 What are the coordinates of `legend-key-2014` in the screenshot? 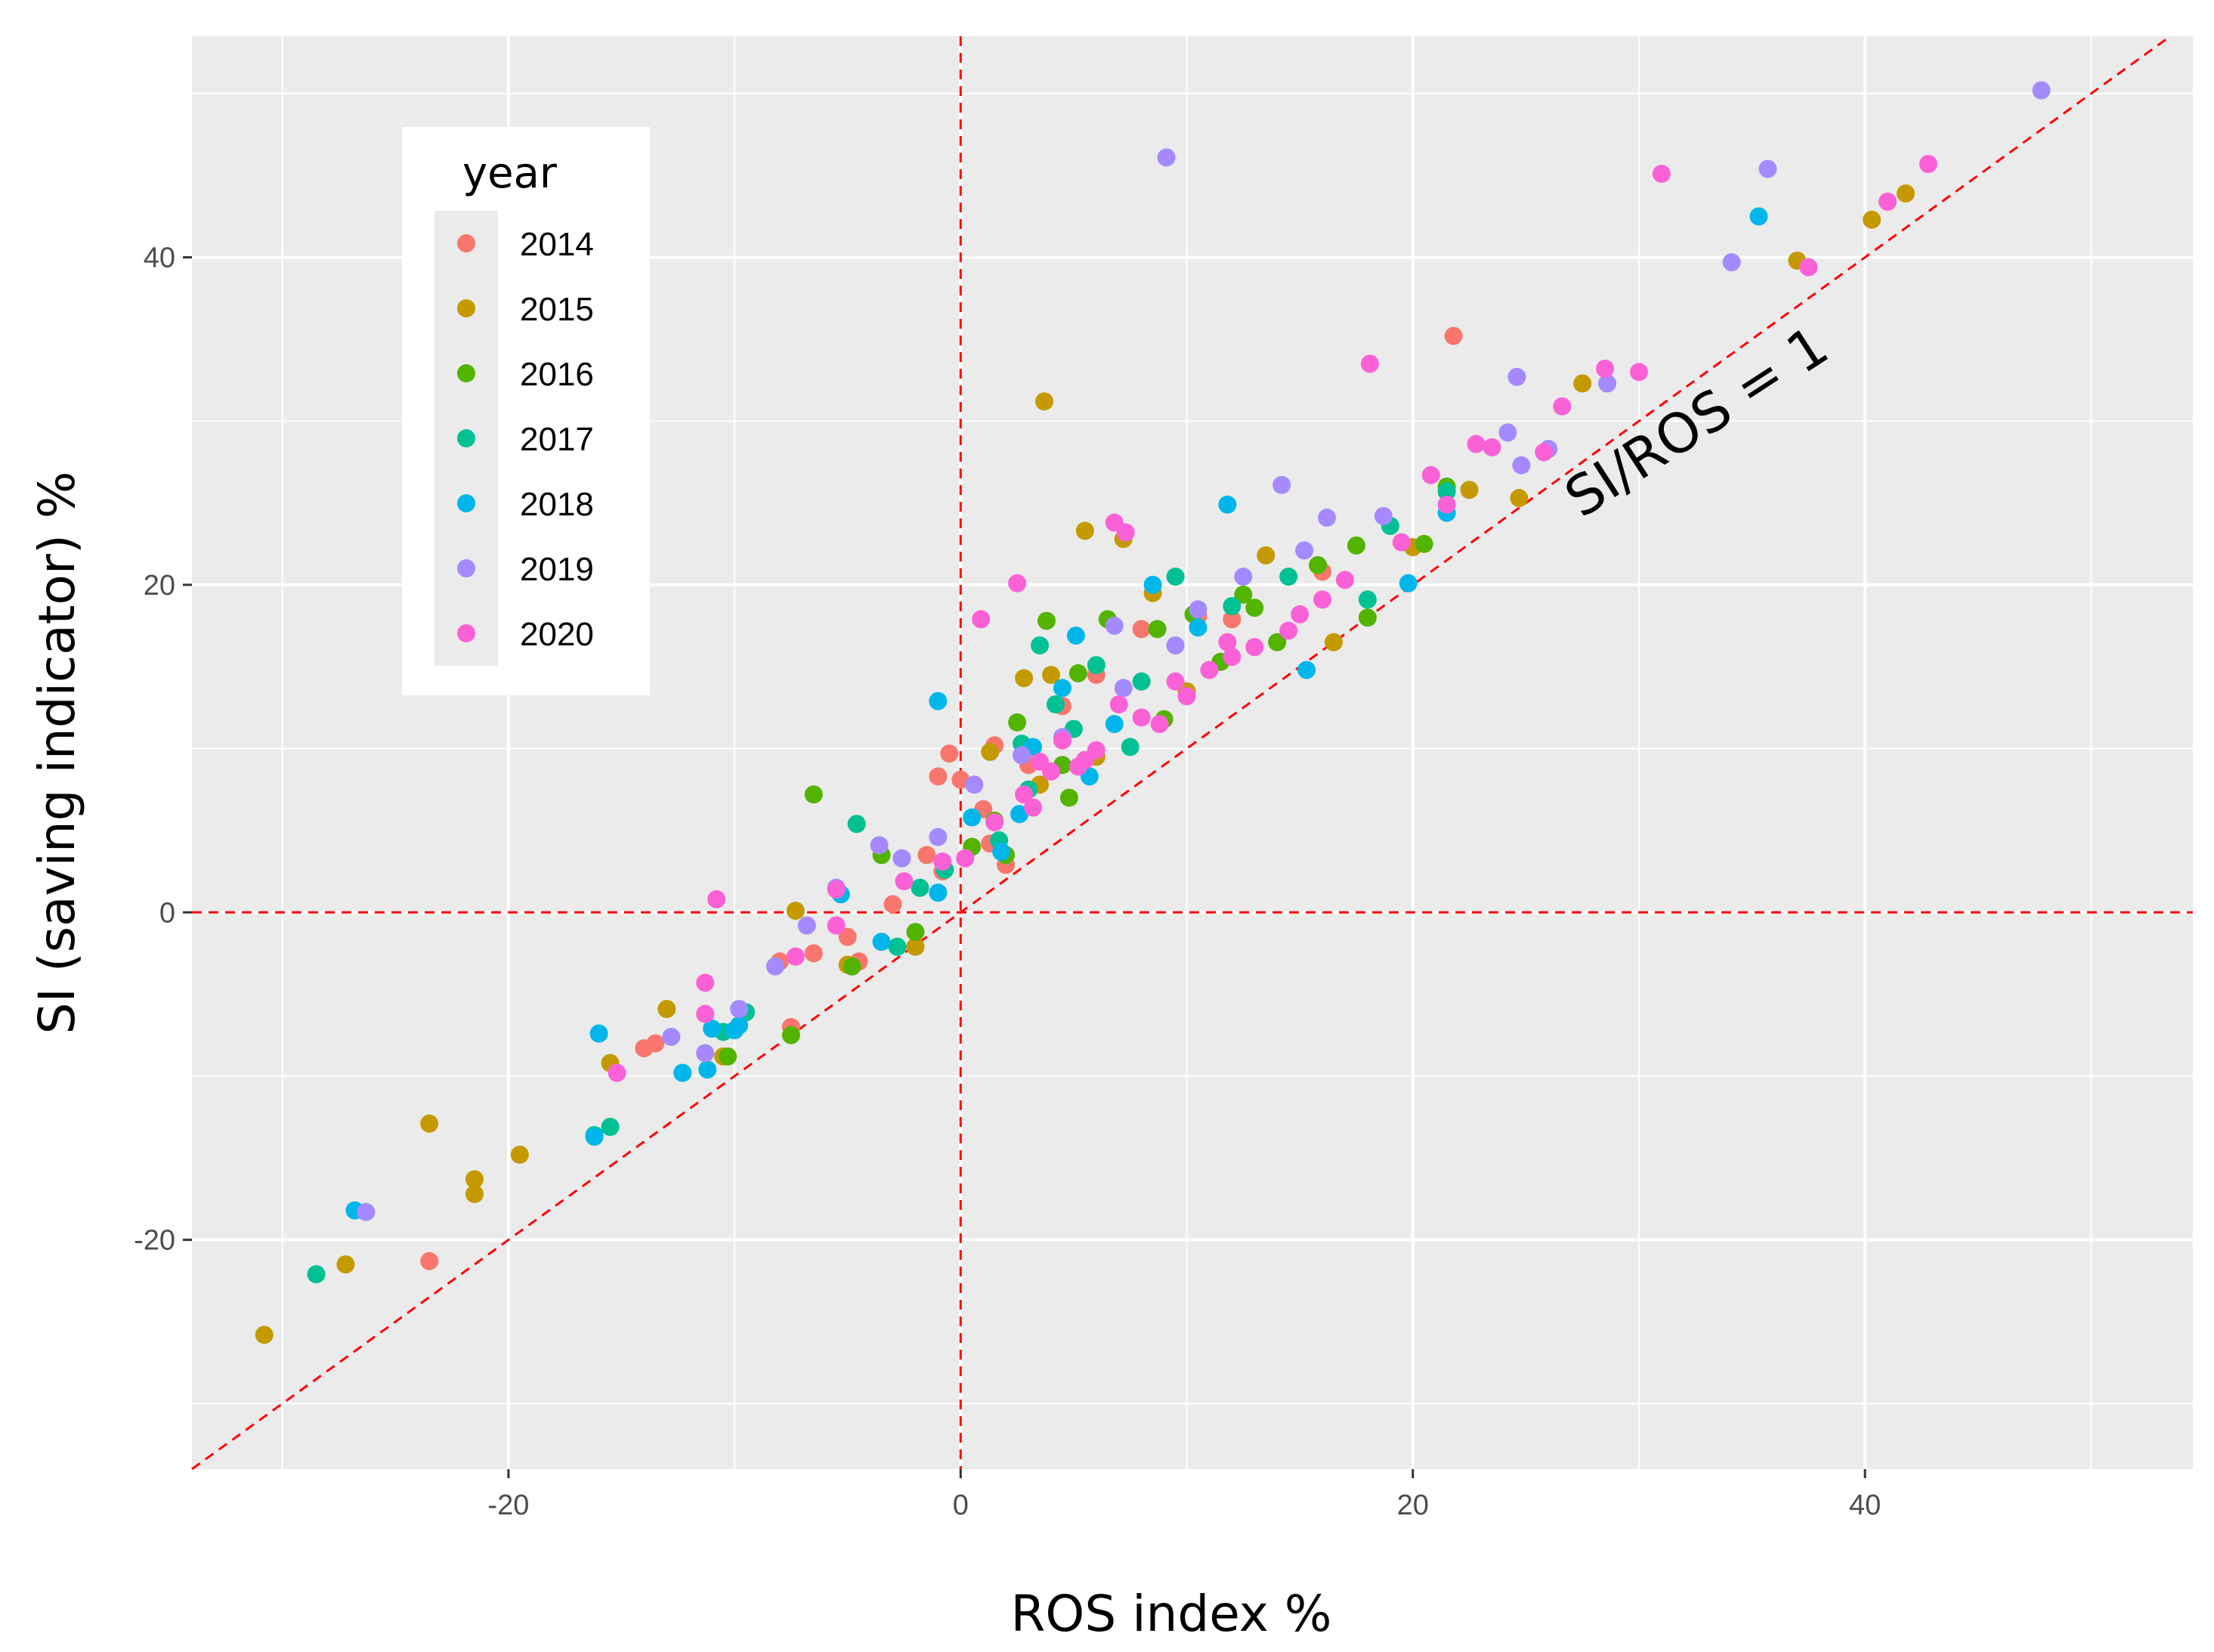 It's located at (466, 243).